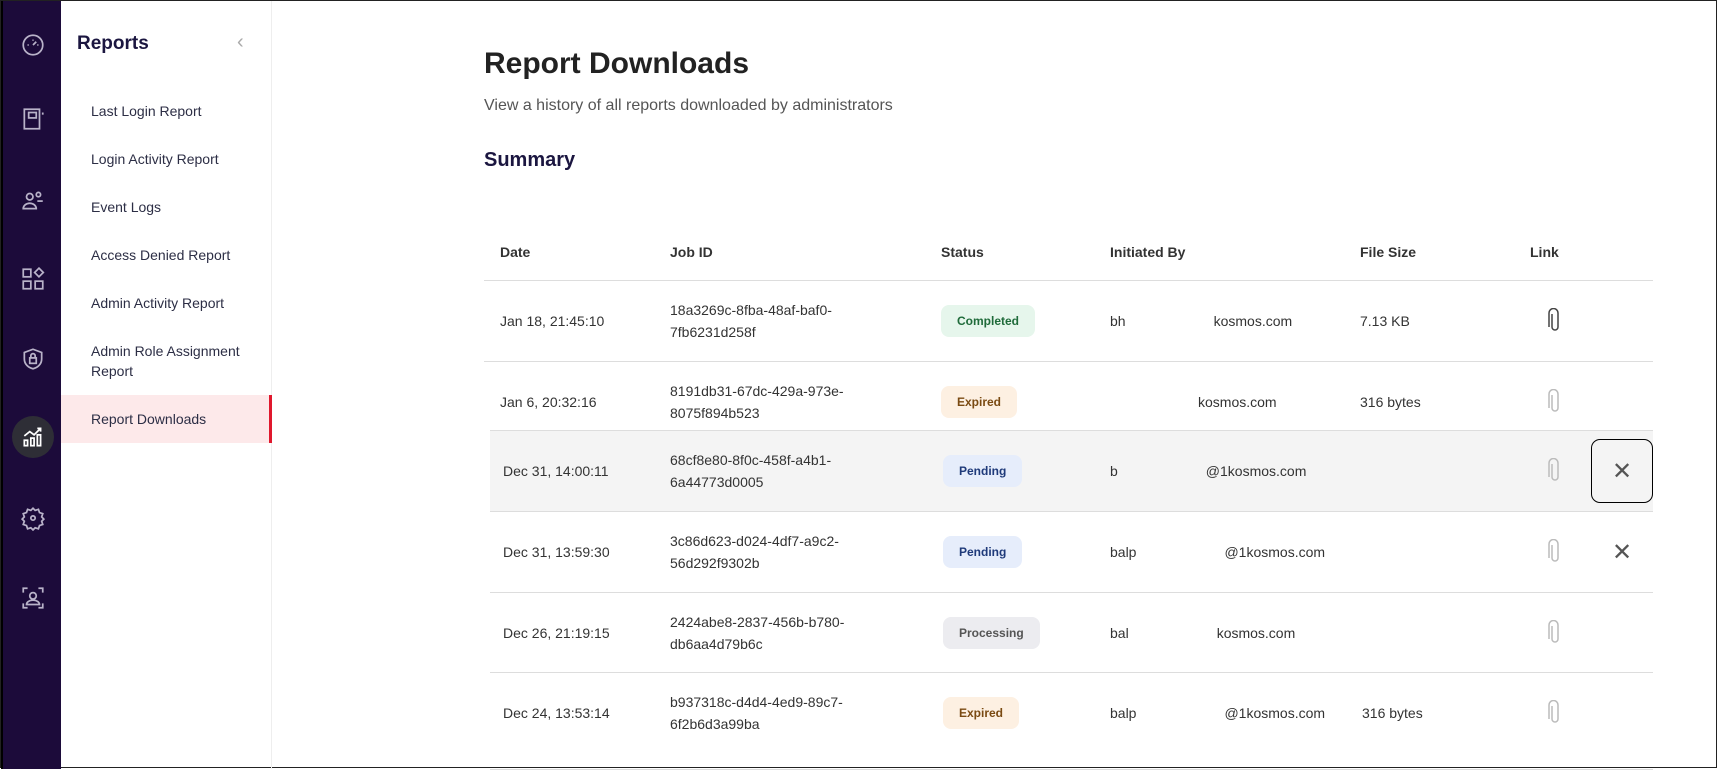 The height and width of the screenshot is (770, 1717). What do you see at coordinates (155, 159) in the screenshot?
I see `sidebar-item-login-activity: Login Activity Report` at bounding box center [155, 159].